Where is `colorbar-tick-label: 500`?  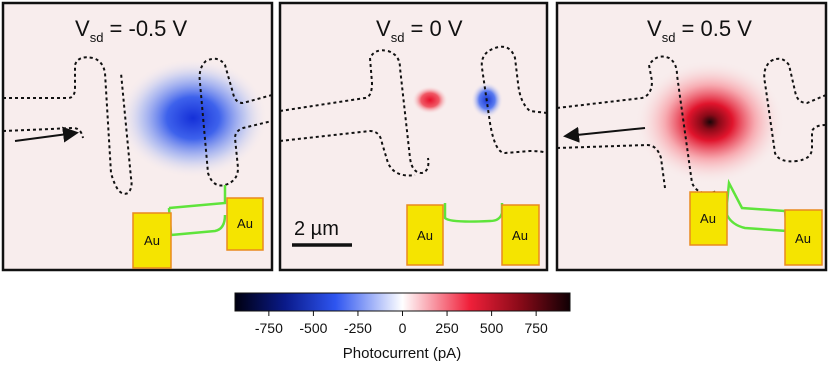 colorbar-tick-label: 500 is located at coordinates (492, 328).